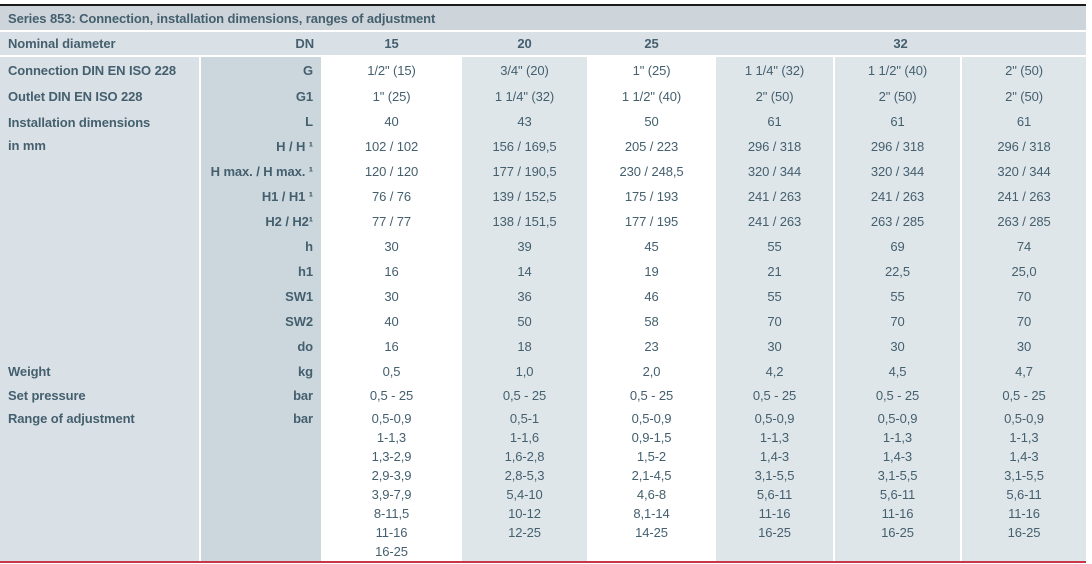  I want to click on row-unit: DN, so click(261, 44).